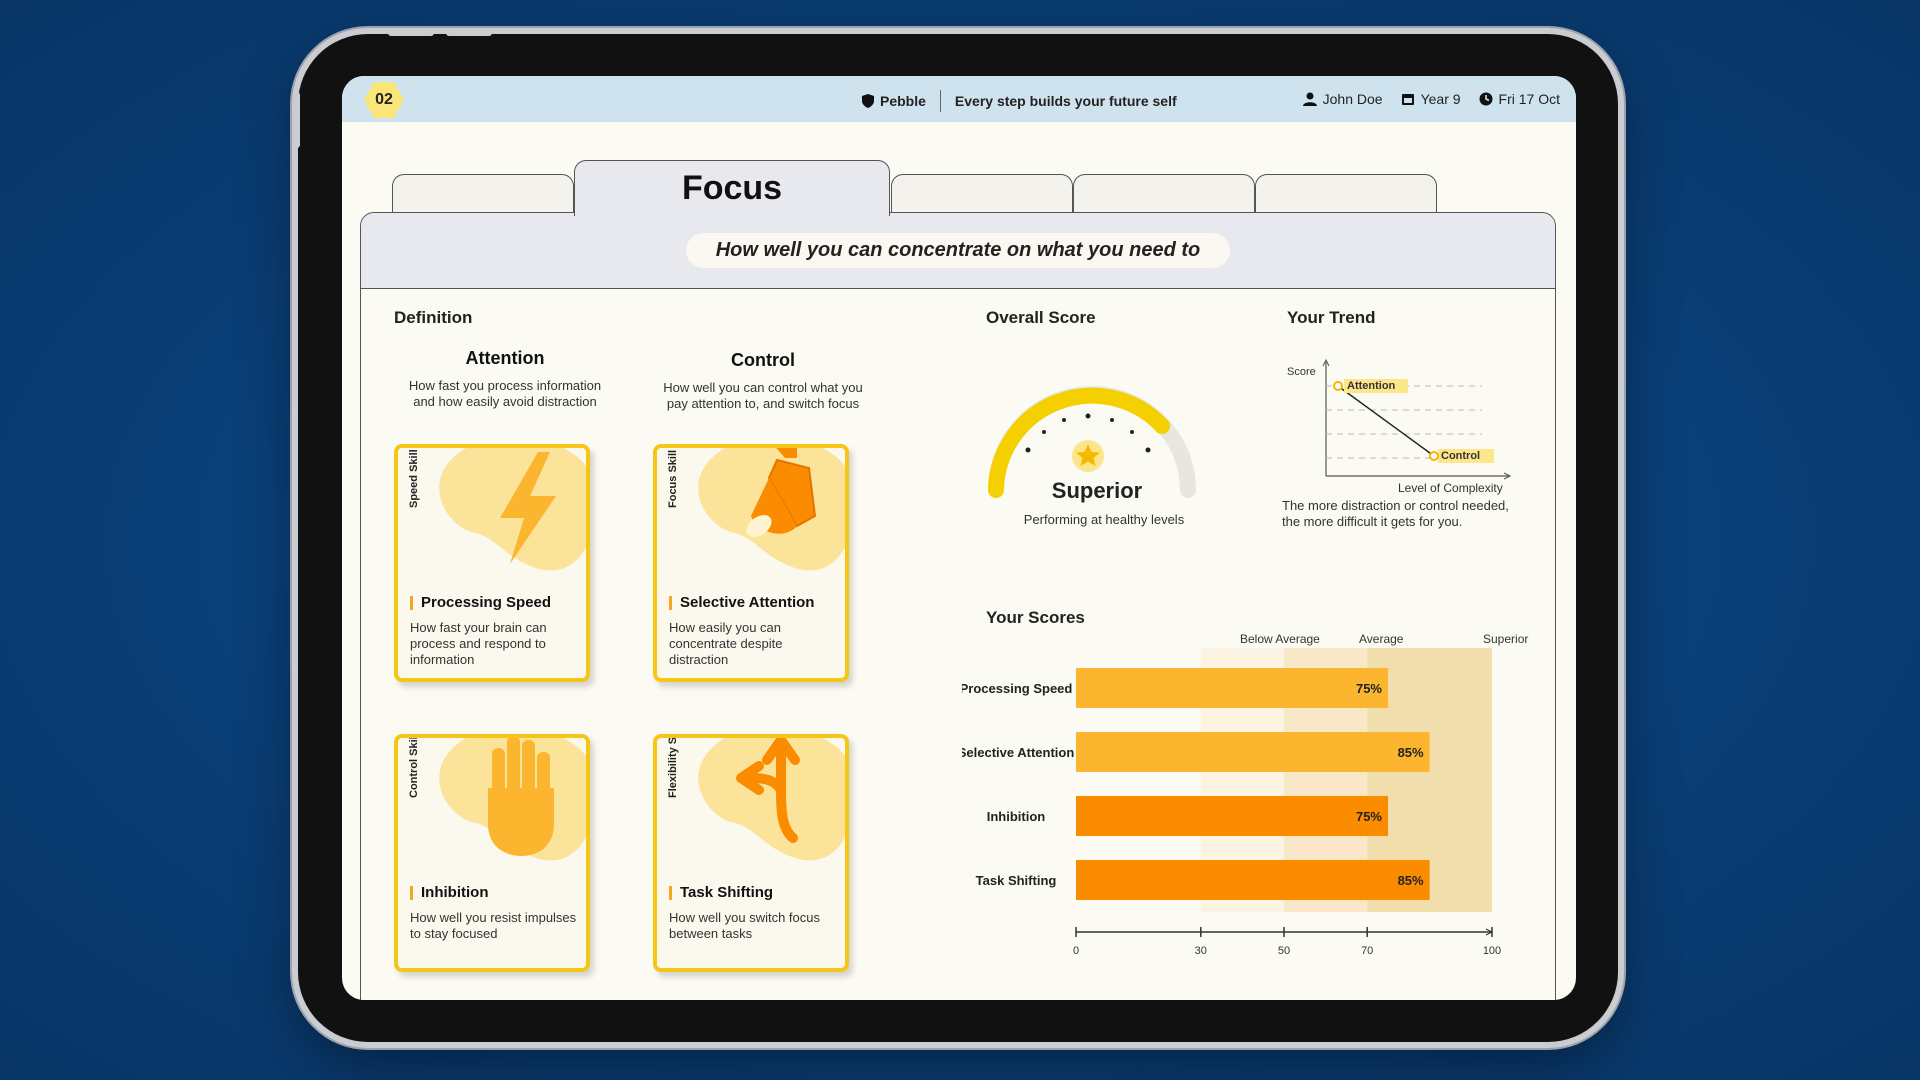 The height and width of the screenshot is (1080, 1920). I want to click on user-info: John Doe Year 9 Fri 17 Oct, so click(1431, 99).